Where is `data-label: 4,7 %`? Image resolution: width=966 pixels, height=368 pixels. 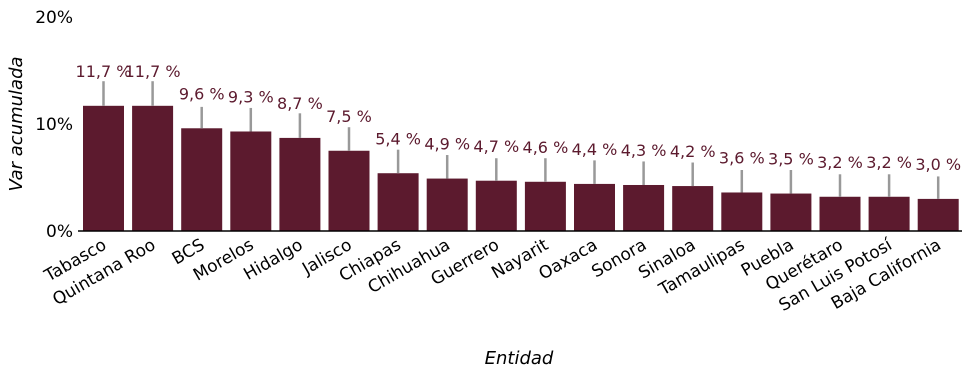 data-label: 4,7 % is located at coordinates (496, 146).